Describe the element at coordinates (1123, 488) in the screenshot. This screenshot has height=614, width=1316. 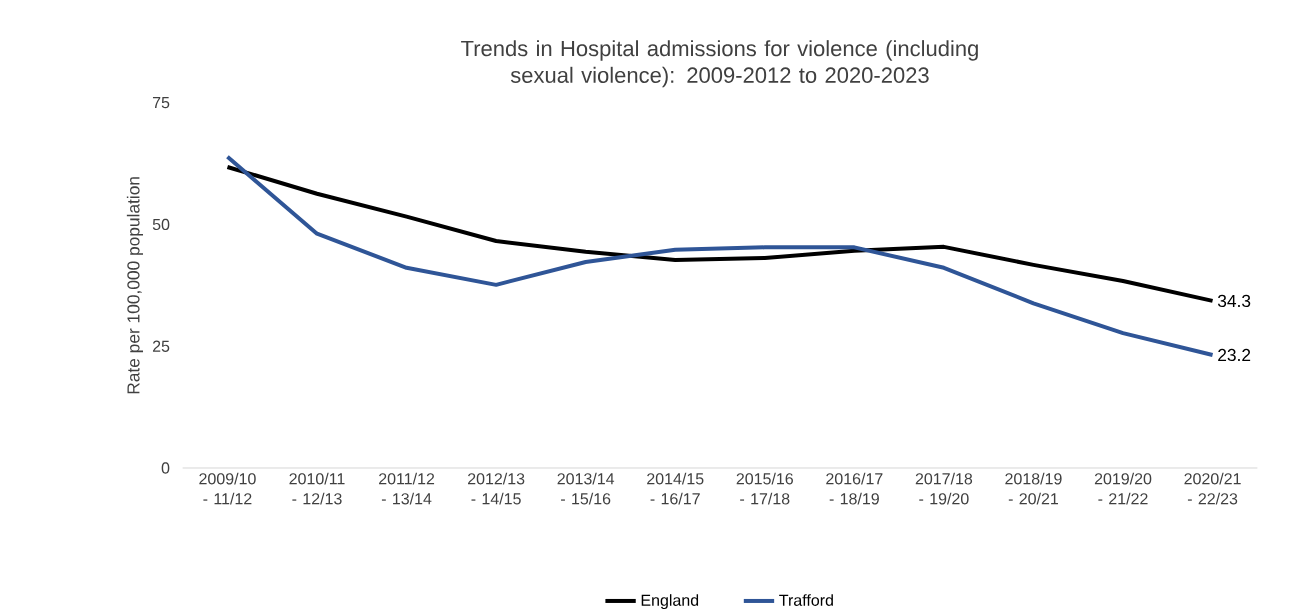
I see `x-tick-label: 2019/20 - 21/22` at that location.